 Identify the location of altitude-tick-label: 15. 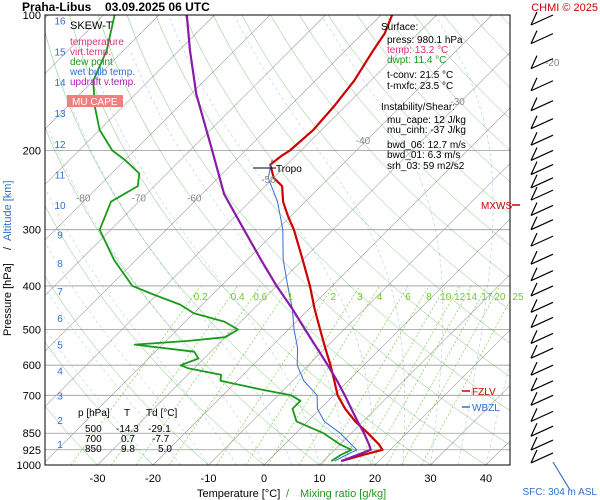
(60, 52).